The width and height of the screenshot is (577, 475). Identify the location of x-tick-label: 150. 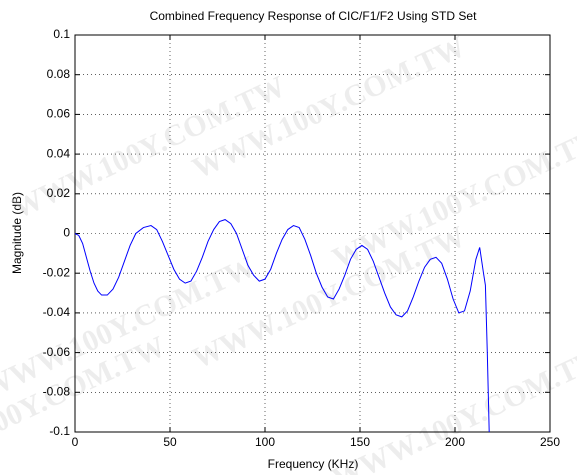
(360, 442).